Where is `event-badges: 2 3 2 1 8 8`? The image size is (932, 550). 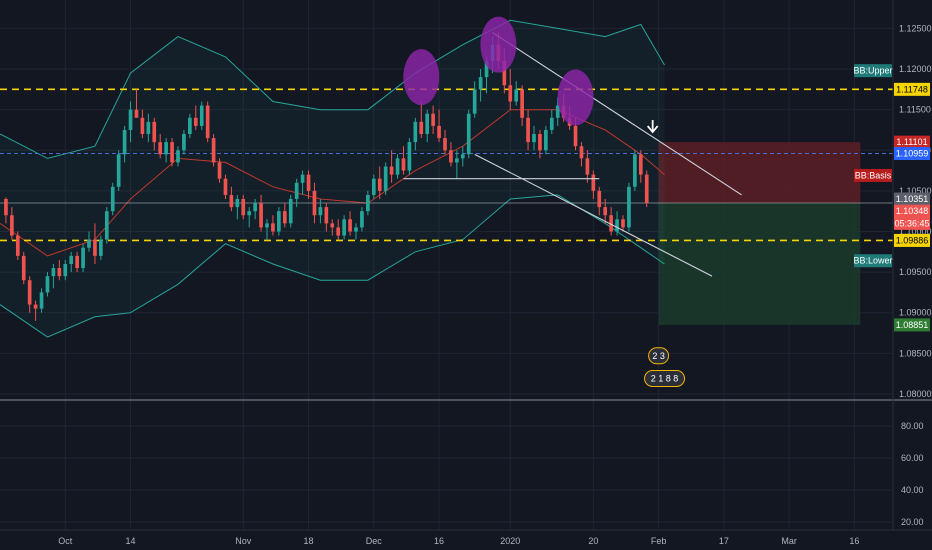 event-badges: 2 3 2 1 8 8 is located at coordinates (665, 367).